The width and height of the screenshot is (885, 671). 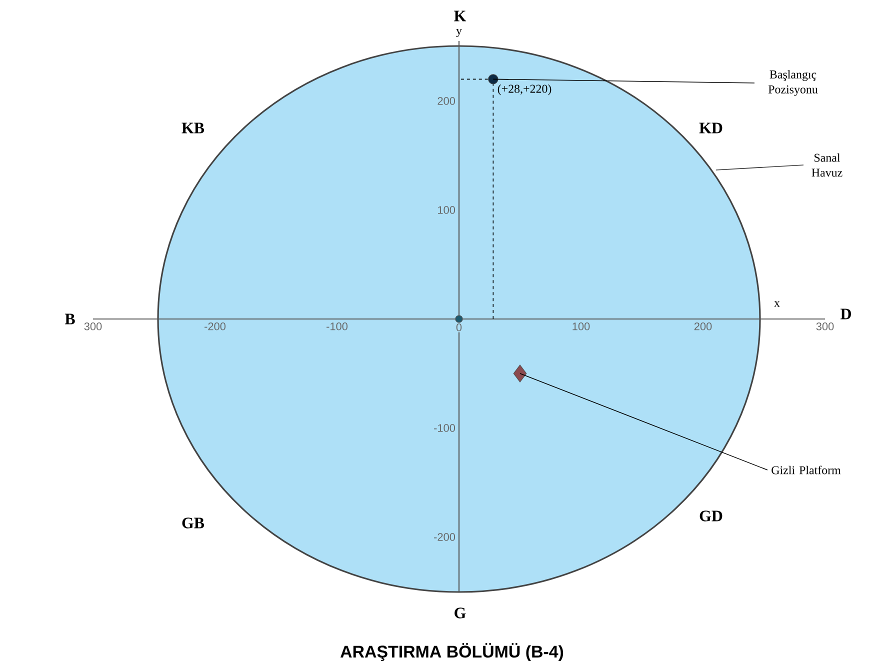 I want to click on annotation: Başlangıç Pozisyonu, so click(x=793, y=83).